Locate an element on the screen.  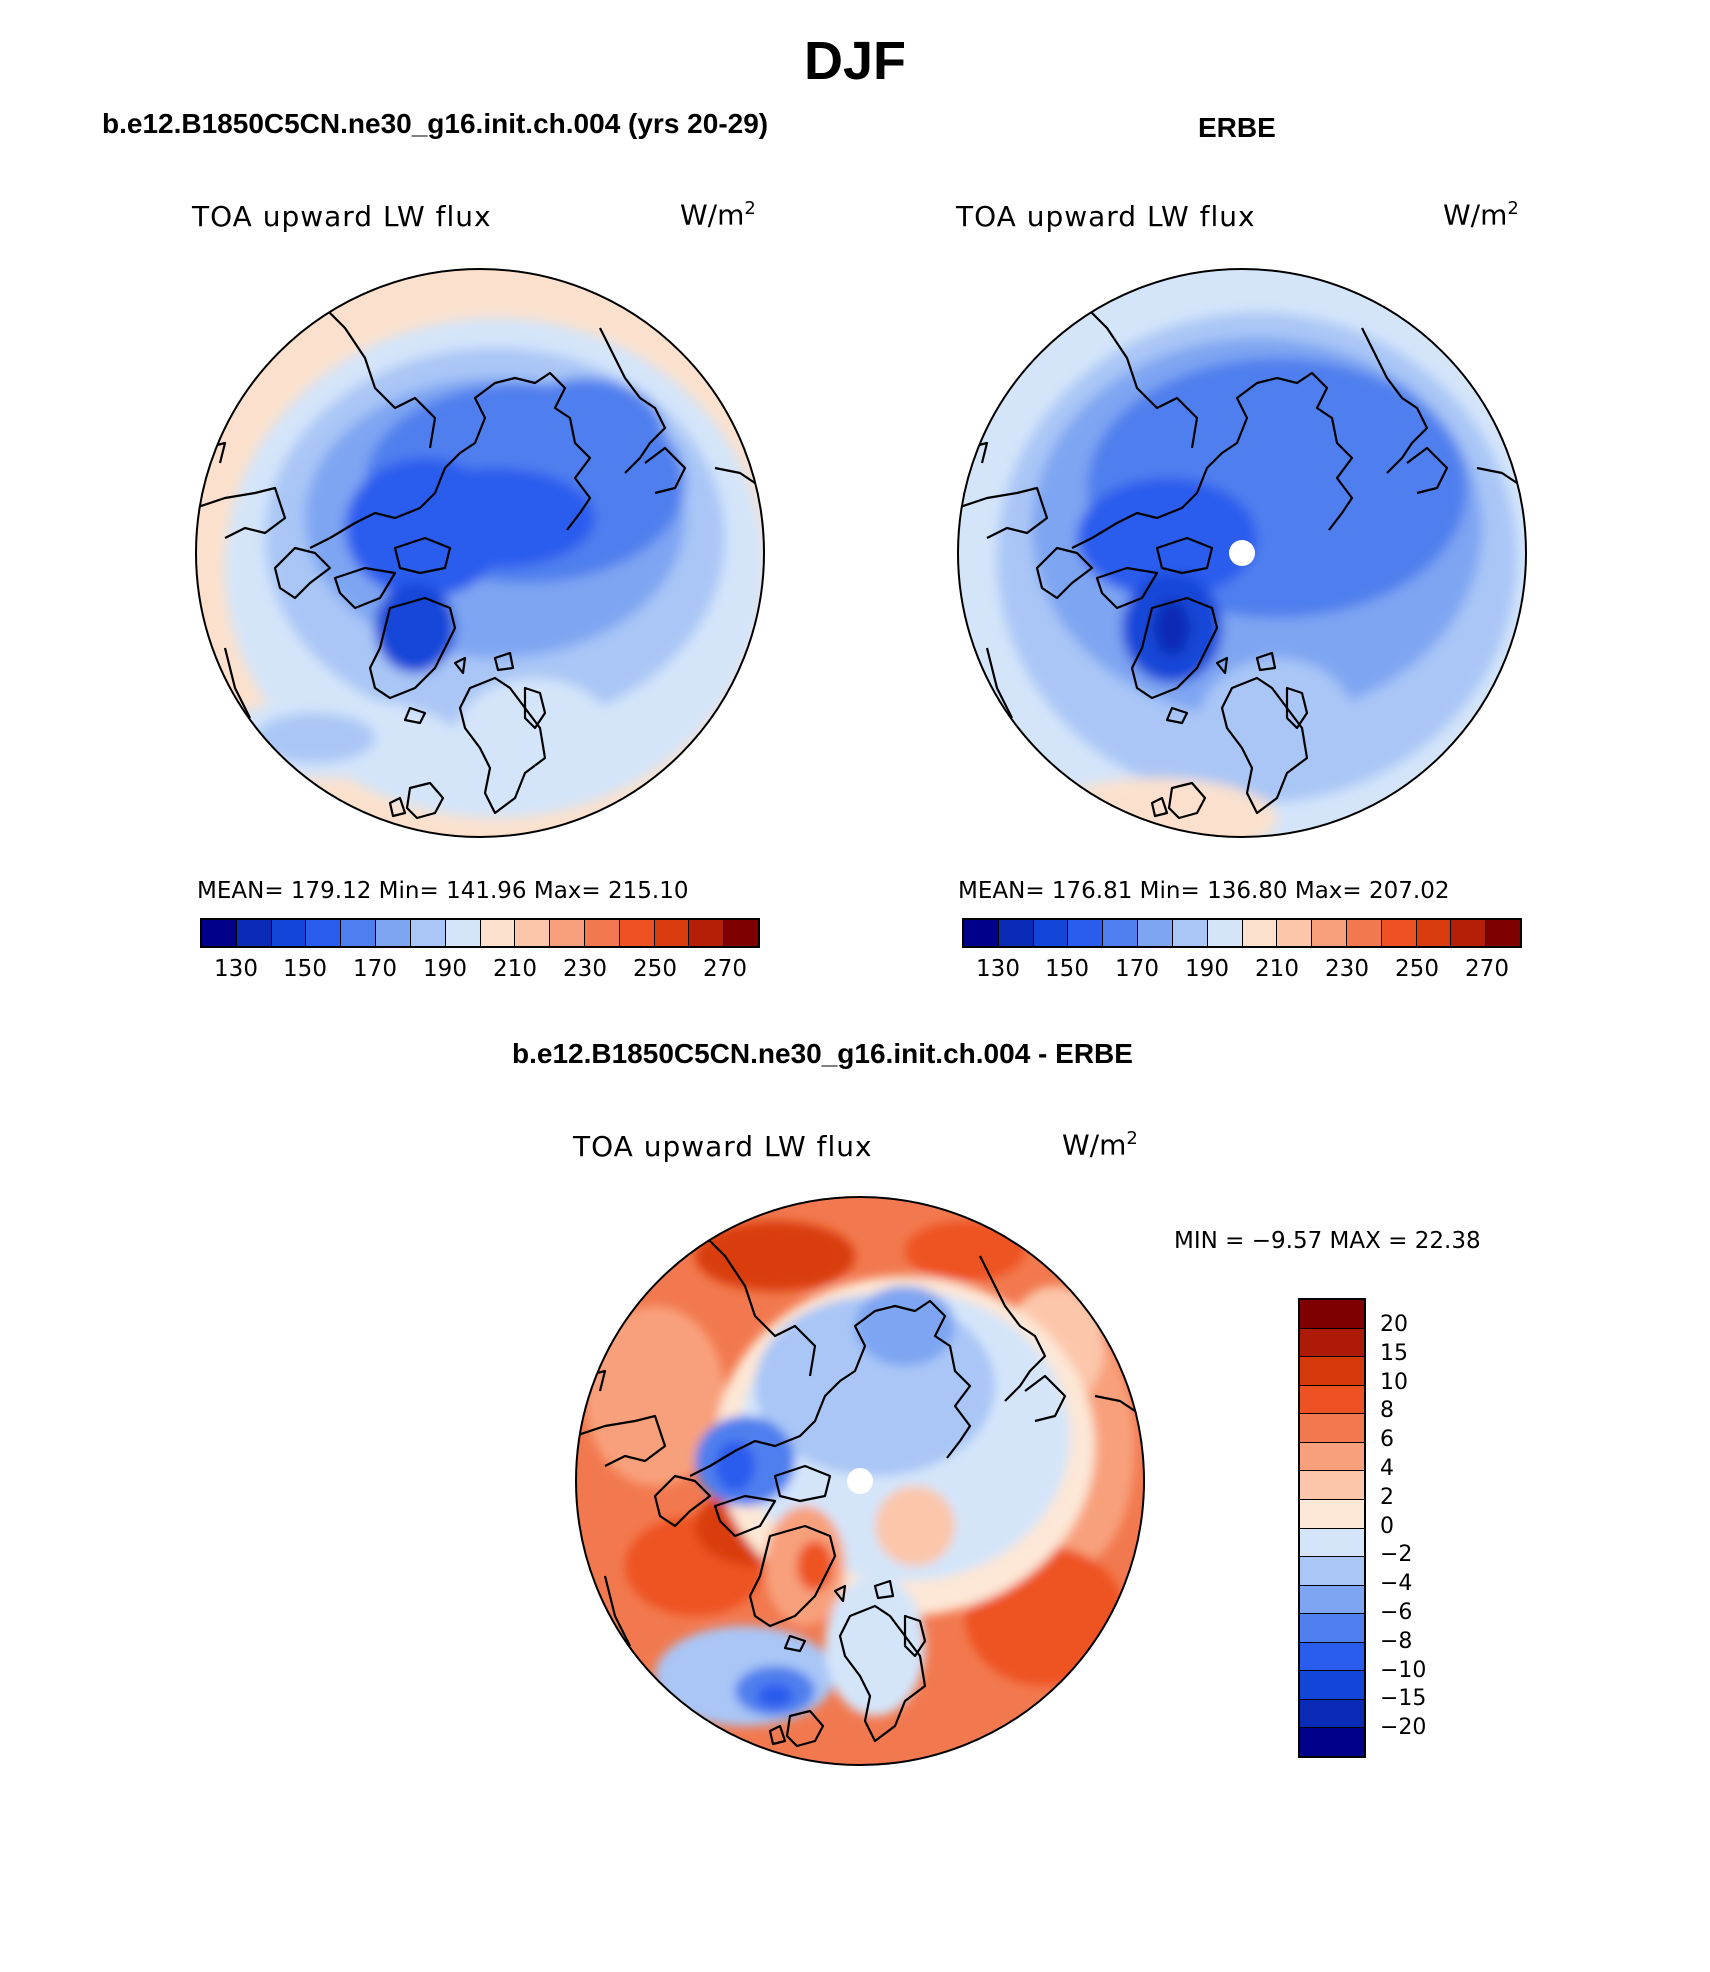
obs-stats: MEAN= 176.81 Min= 136.80 Max= 207.02 is located at coordinates (1204, 891).